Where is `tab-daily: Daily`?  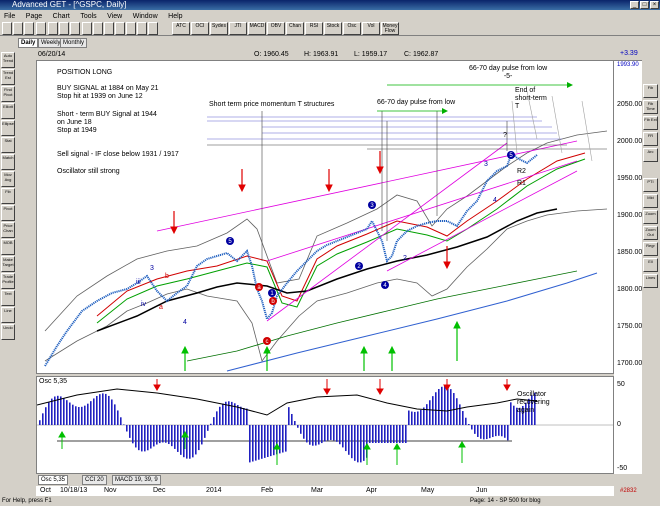 tab-daily: Daily is located at coordinates (28, 43).